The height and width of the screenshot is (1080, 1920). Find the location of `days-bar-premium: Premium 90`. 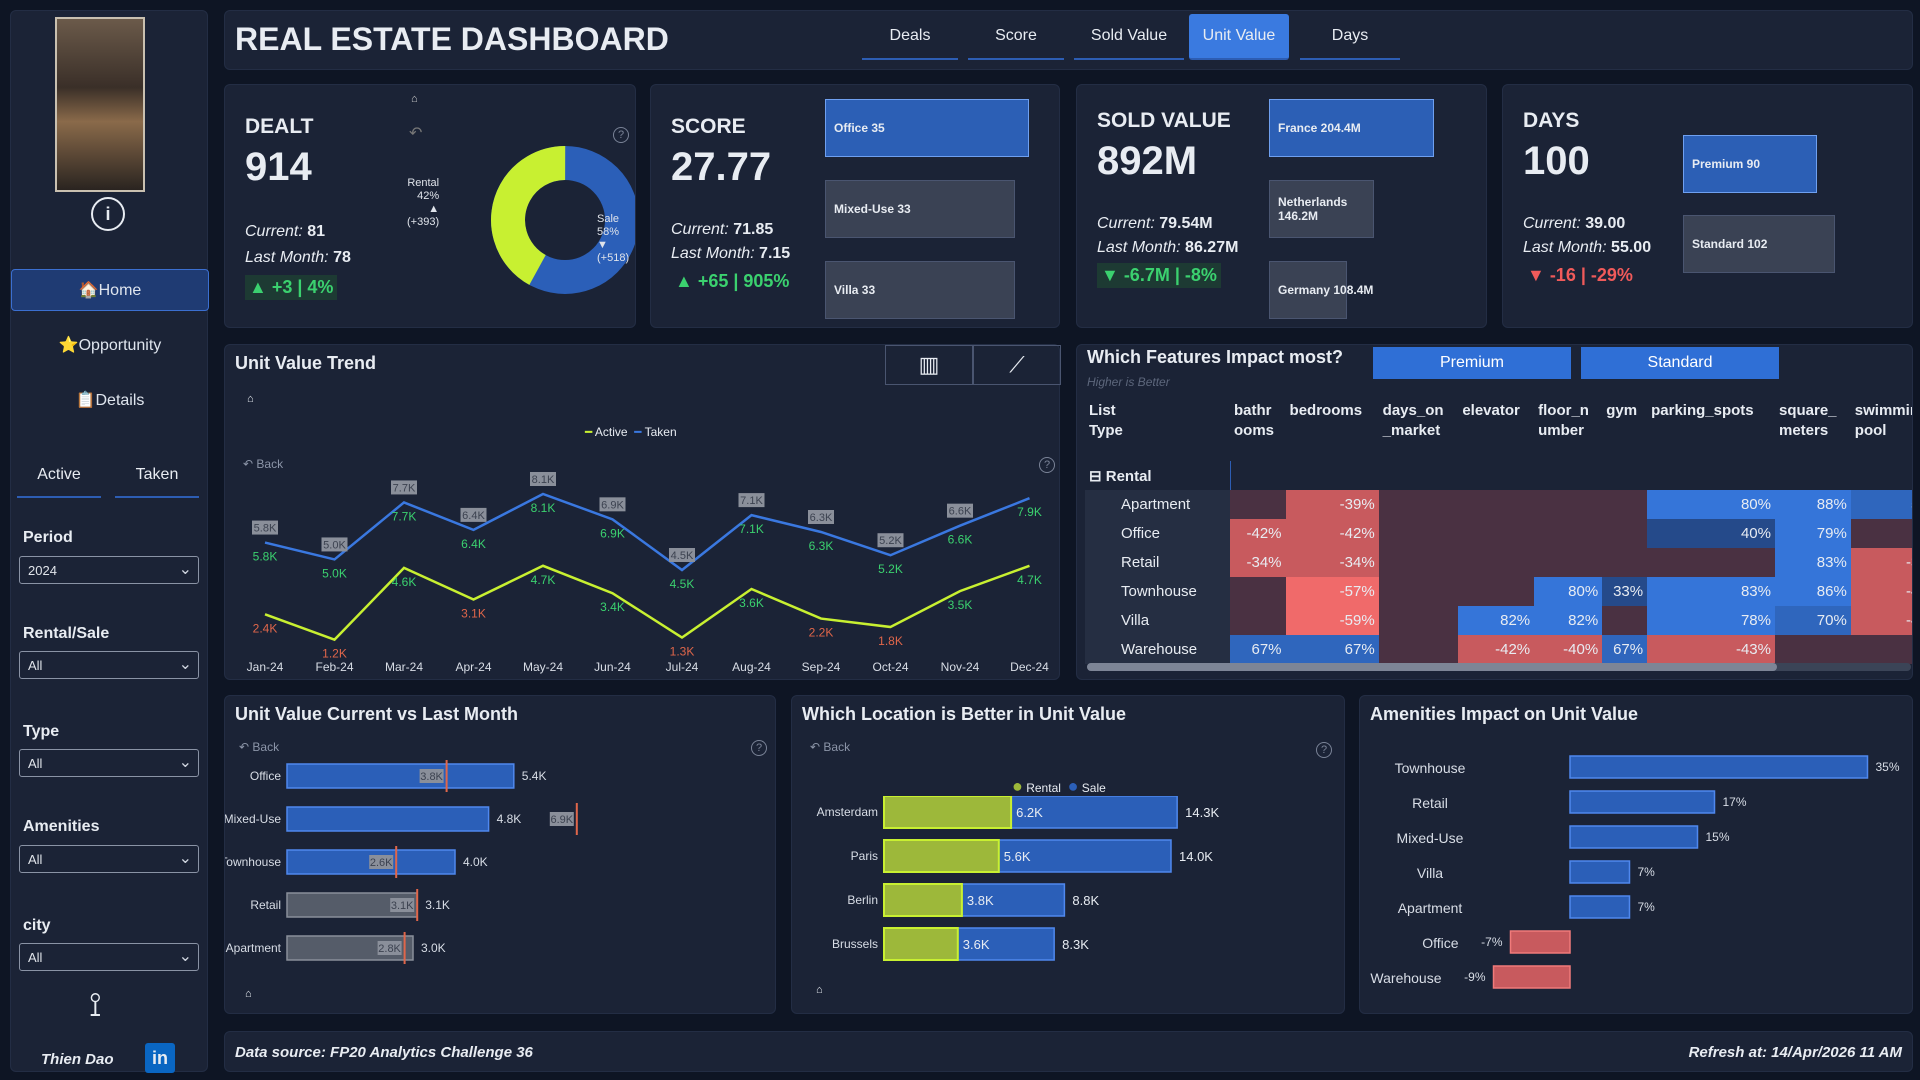

days-bar-premium: Premium 90 is located at coordinates (1750, 164).